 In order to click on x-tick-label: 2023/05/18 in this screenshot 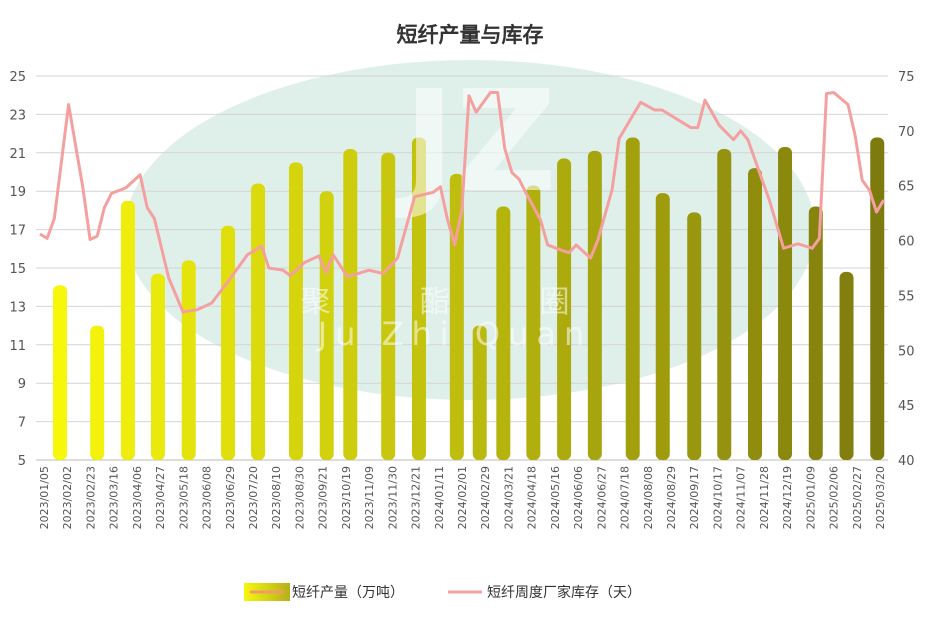, I will do `click(183, 497)`.